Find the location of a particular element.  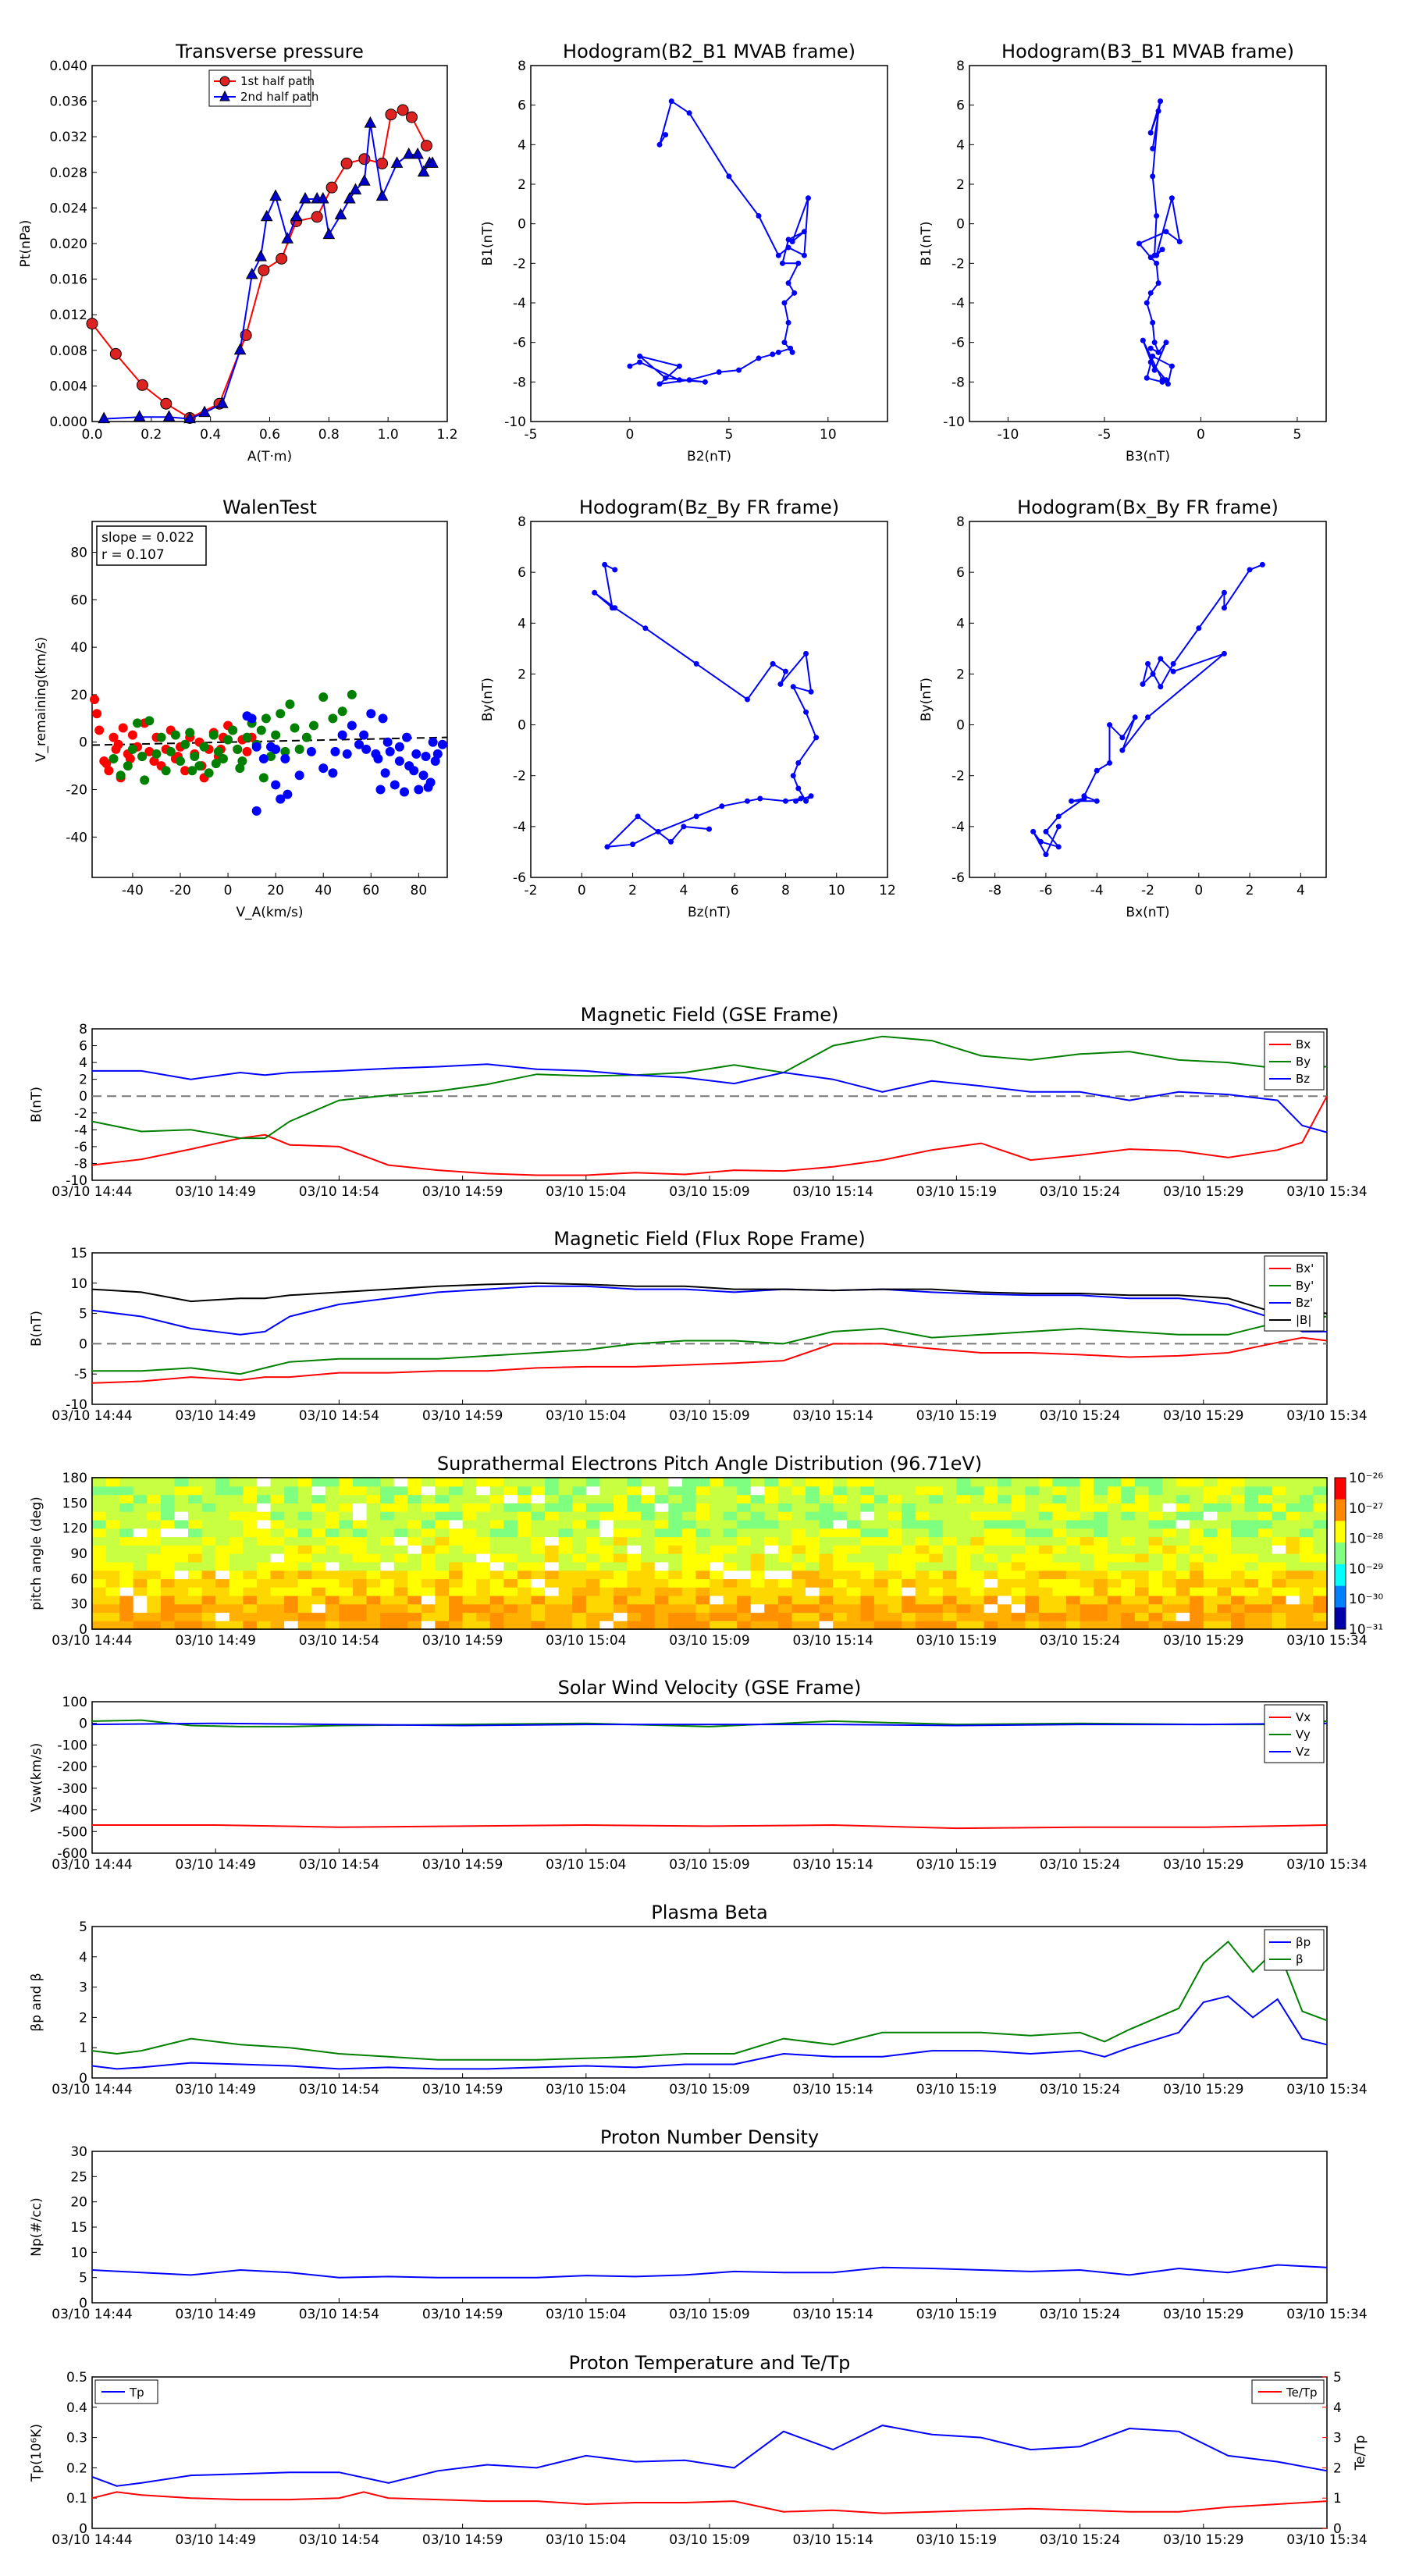

hodo_bxby-xtick-label: 4 is located at coordinates (1301, 890).